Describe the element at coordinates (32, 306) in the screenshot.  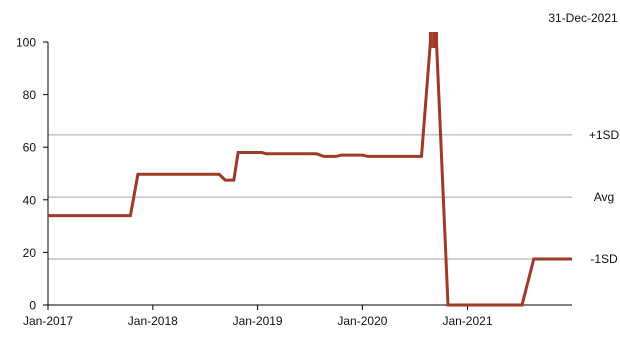
I see `y-tick-label-0: 0` at that location.